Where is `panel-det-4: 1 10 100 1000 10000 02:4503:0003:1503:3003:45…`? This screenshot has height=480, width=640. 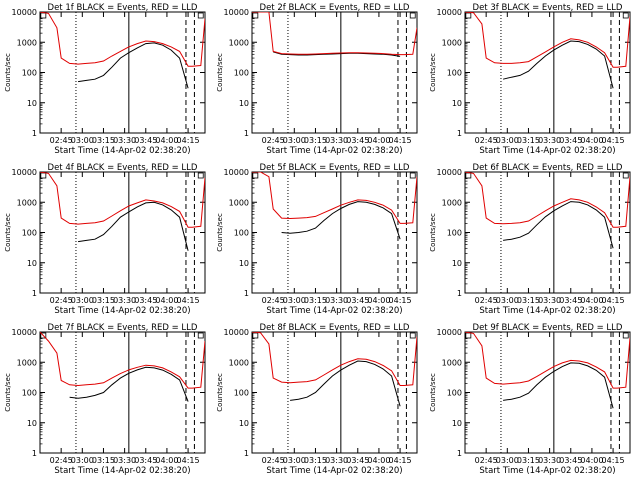
panel-det-4: 1 10 100 1000 10000 02:4503:0003:1503:3003:45… is located at coordinates (105, 239).